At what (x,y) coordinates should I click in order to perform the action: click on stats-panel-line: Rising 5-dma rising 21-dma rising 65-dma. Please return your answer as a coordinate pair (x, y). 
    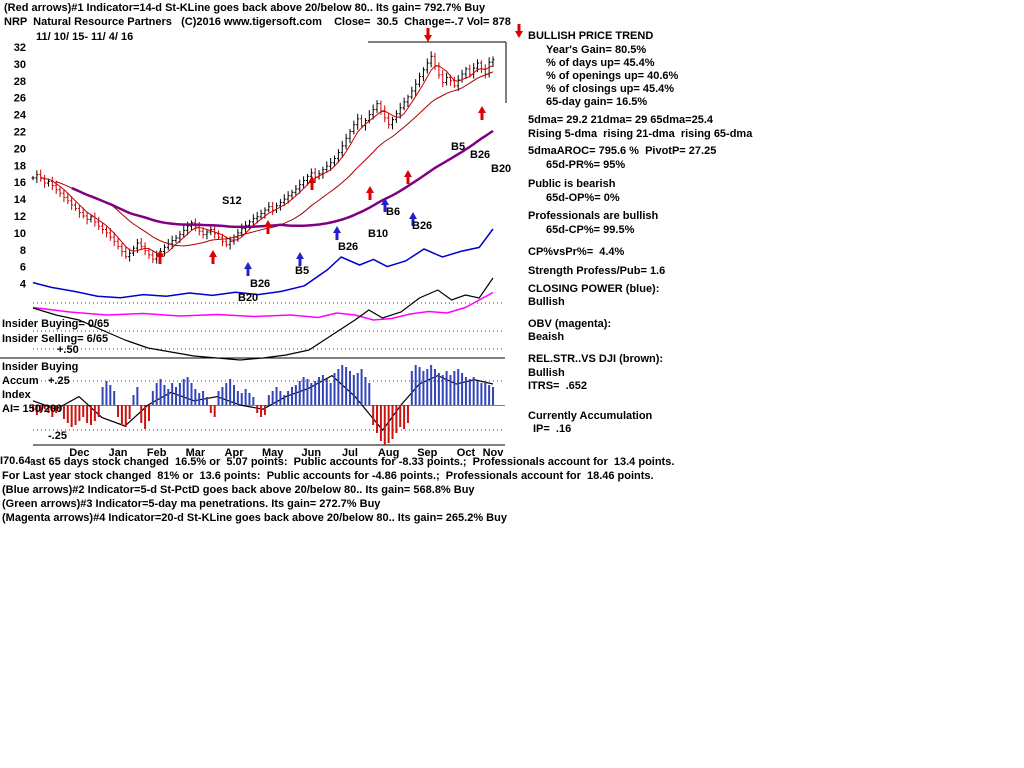
    Looking at the image, I should click on (640, 134).